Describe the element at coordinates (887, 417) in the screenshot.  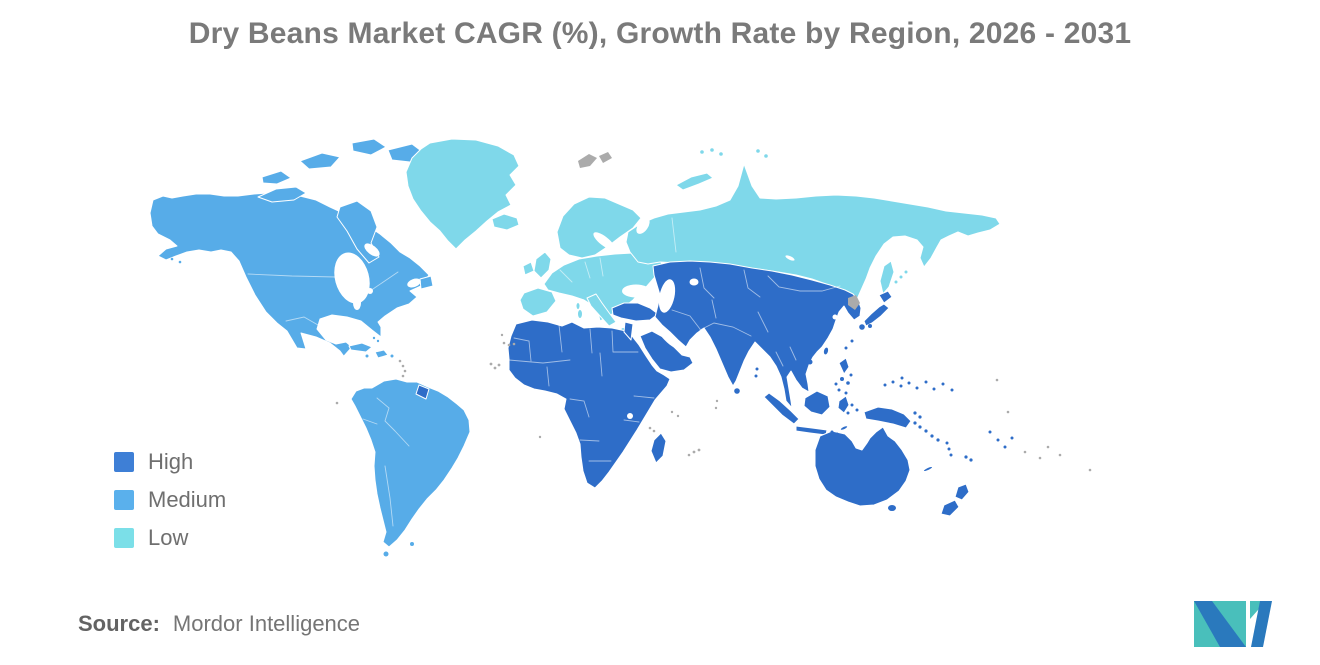
I see `island-new-guinea` at that location.